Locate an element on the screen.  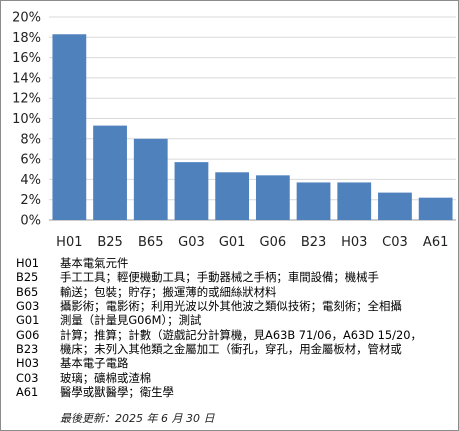
y-tick-label: 6% is located at coordinates (30, 160).